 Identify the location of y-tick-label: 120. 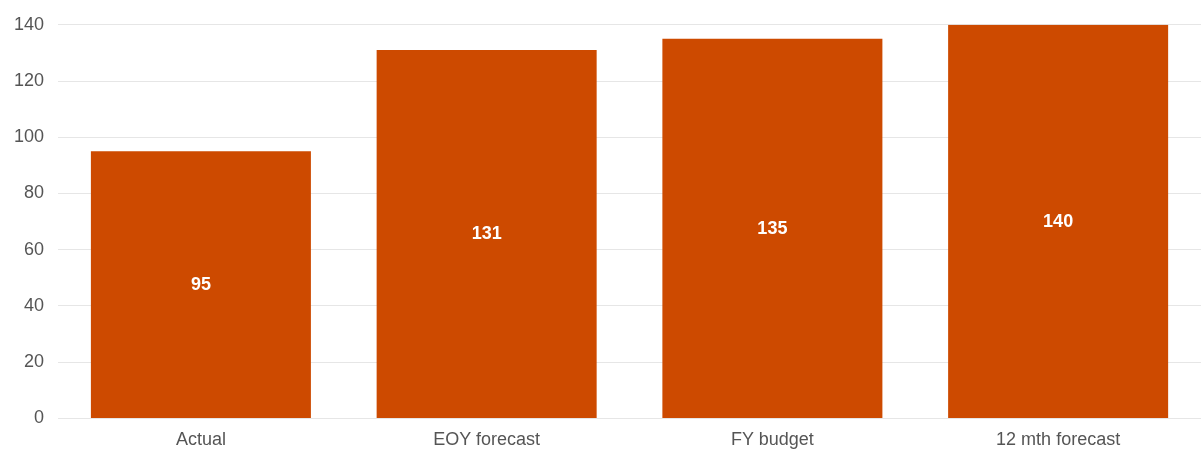
(29, 80).